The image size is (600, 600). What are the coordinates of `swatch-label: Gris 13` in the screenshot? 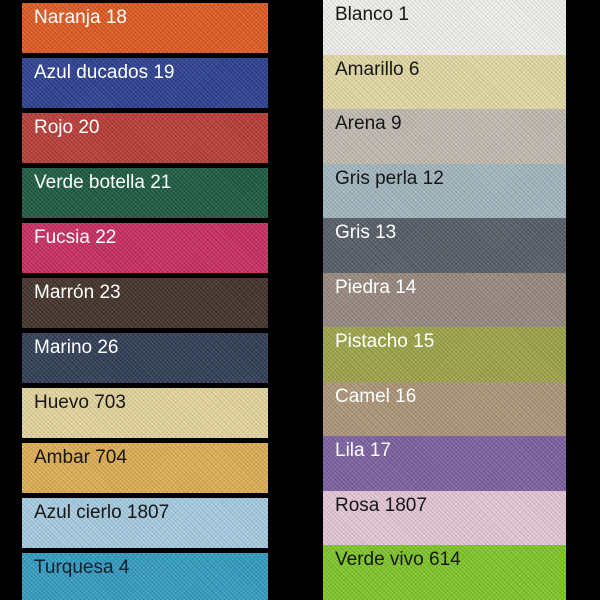 It's located at (366, 232).